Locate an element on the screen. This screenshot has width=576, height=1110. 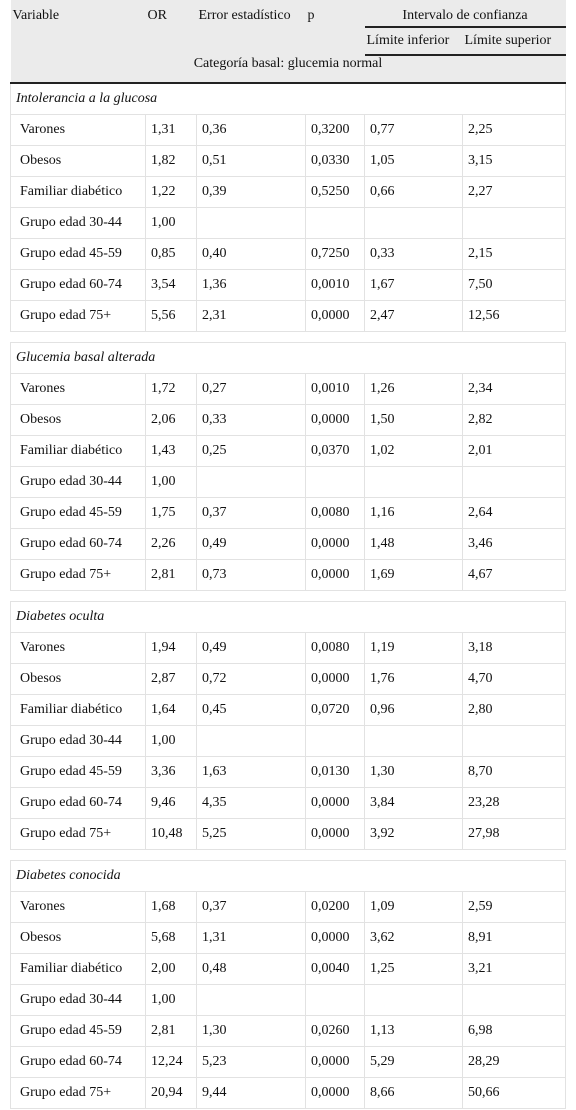
cell: 23,28 is located at coordinates (514, 803).